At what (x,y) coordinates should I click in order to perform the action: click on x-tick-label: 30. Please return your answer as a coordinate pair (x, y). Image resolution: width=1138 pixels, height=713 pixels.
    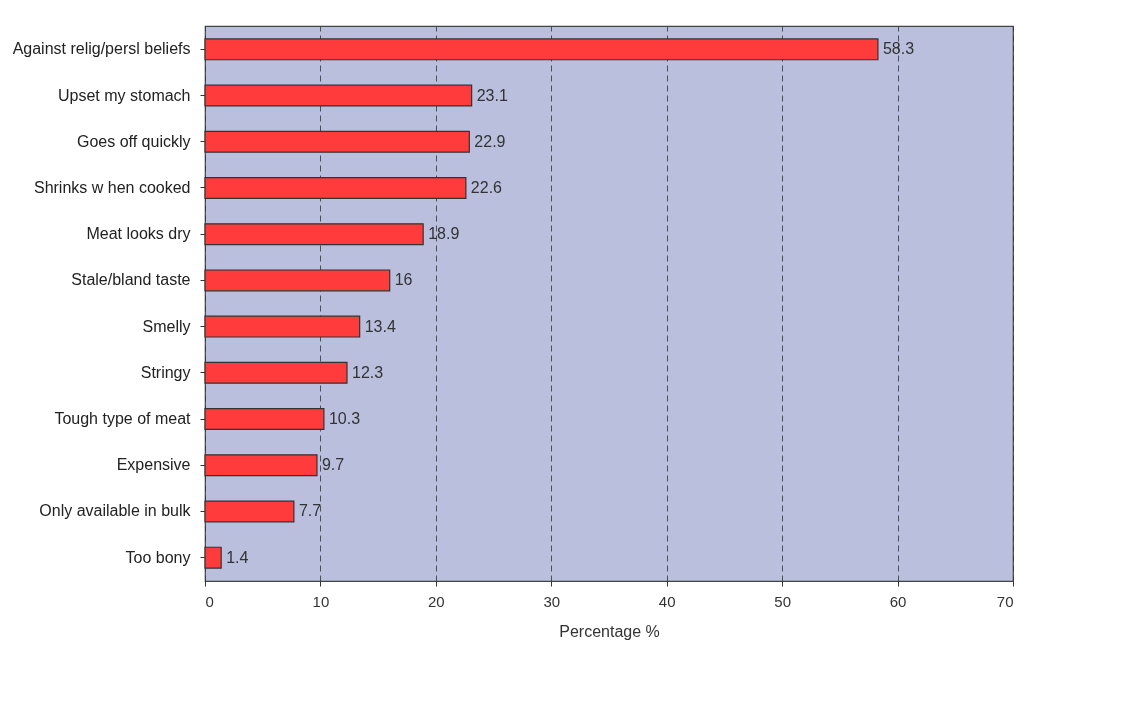
    Looking at the image, I should click on (552, 601).